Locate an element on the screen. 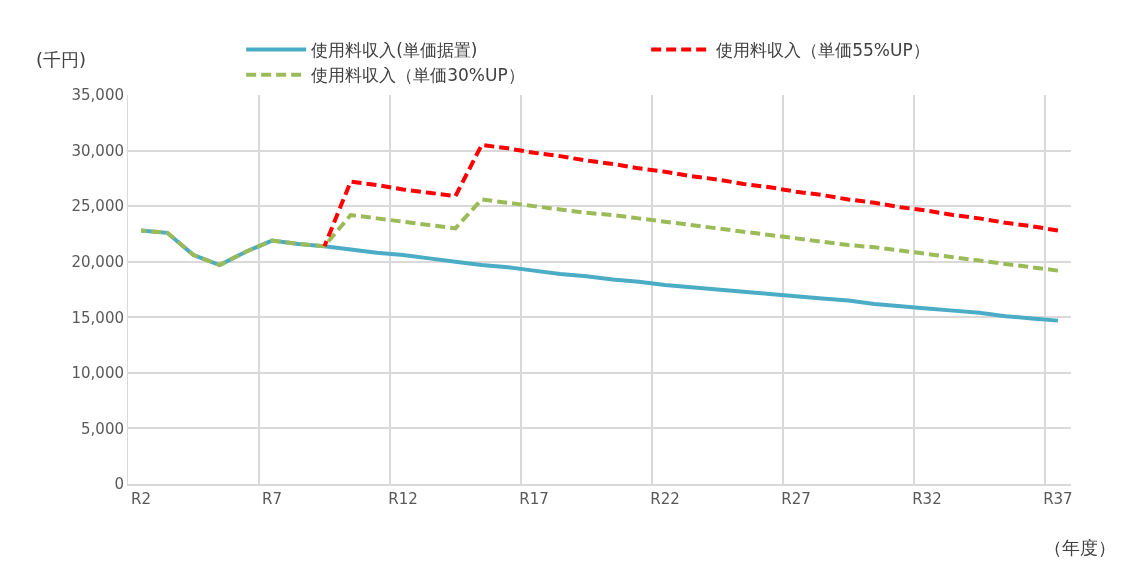 Image resolution: width=1123 pixels, height=574 pixels. legend-label: 使用料収入（単価55%UP） is located at coordinates (823, 50).